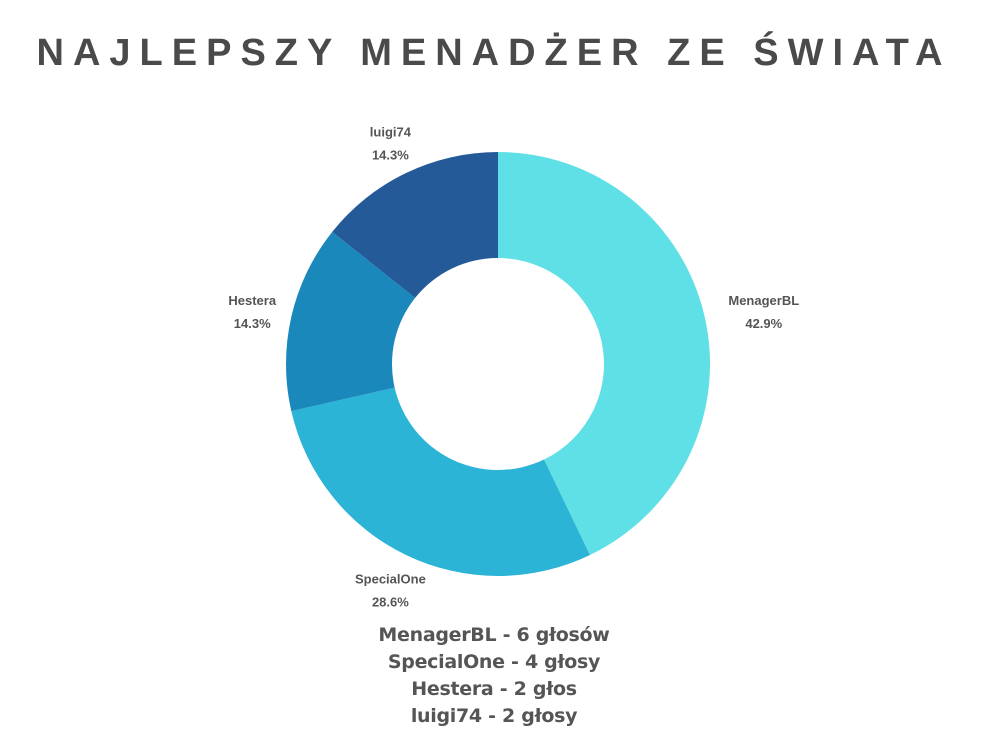 This screenshot has width=988, height=741. I want to click on chart-title: NAJLEPSZY MENADŻER ZE ŚWIATA, so click(494, 53).